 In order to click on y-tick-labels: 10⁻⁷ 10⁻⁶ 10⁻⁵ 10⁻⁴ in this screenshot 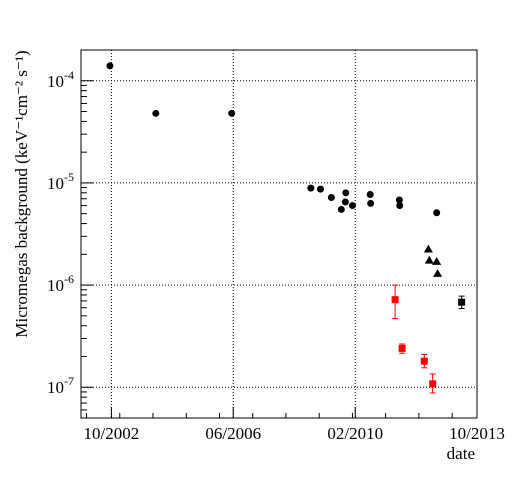, I will do `click(60, 232)`.